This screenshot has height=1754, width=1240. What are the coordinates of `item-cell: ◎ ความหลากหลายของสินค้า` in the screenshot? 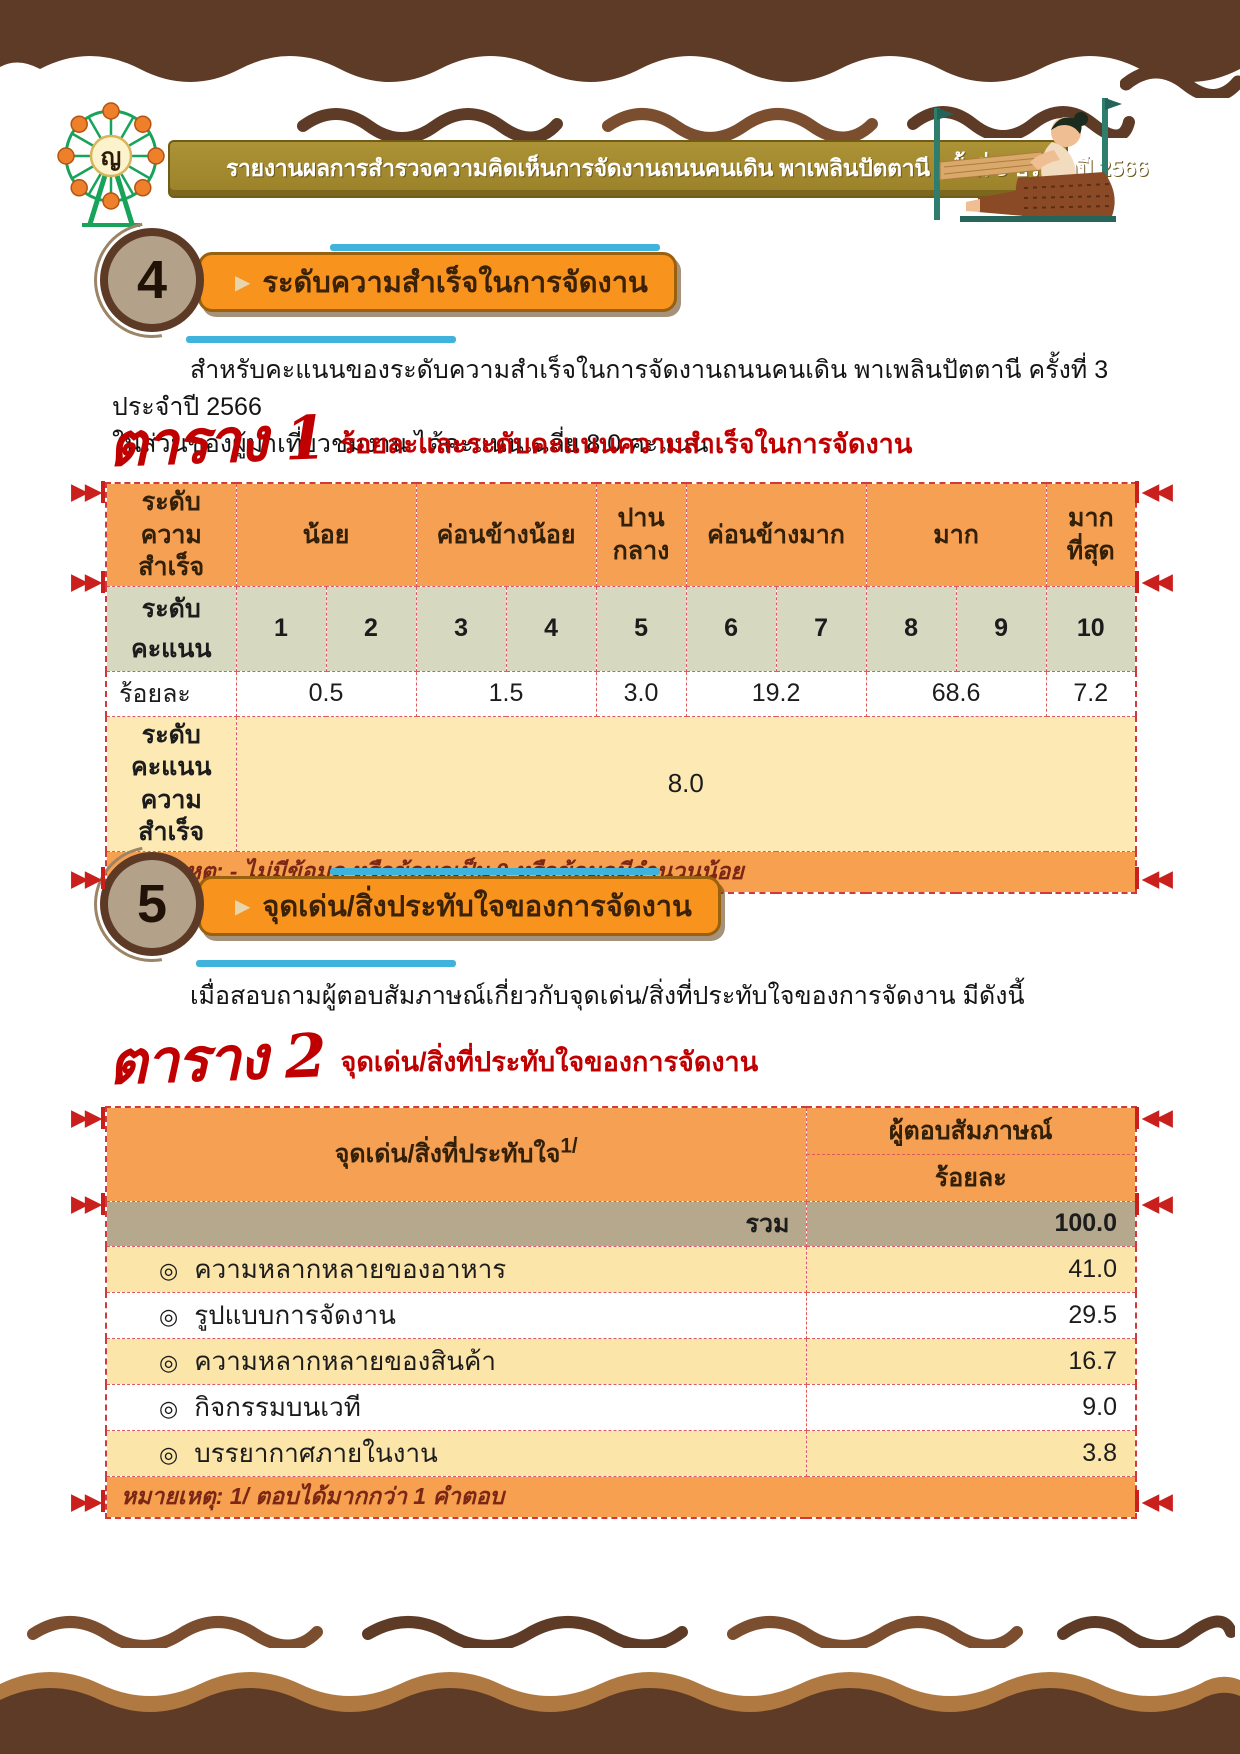 It's located at (456, 1361).